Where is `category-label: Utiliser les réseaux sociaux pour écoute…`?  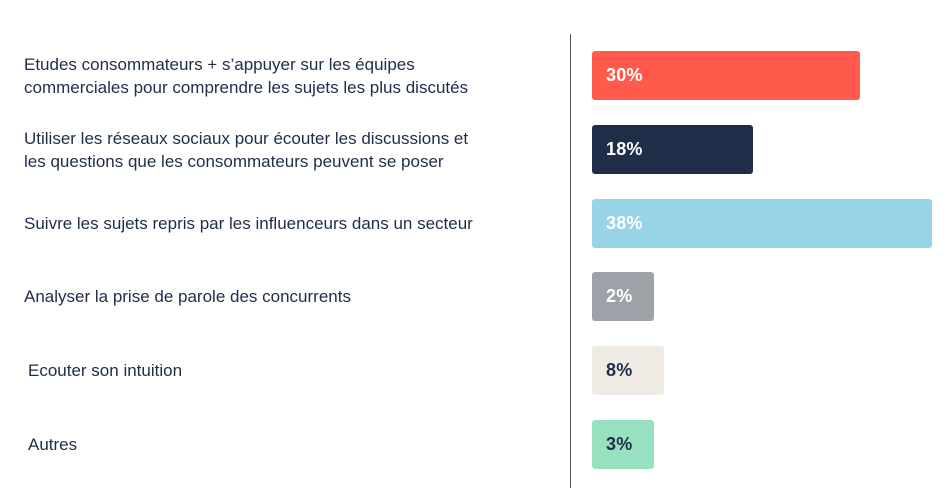 category-label: Utiliser les réseaux sociaux pour écoute… is located at coordinates (246, 149).